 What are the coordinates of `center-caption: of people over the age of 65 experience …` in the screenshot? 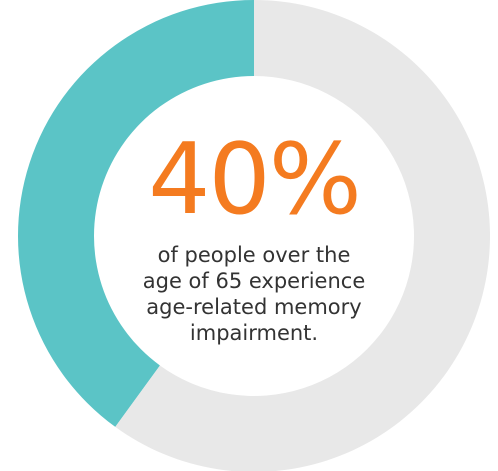 It's located at (254, 294).